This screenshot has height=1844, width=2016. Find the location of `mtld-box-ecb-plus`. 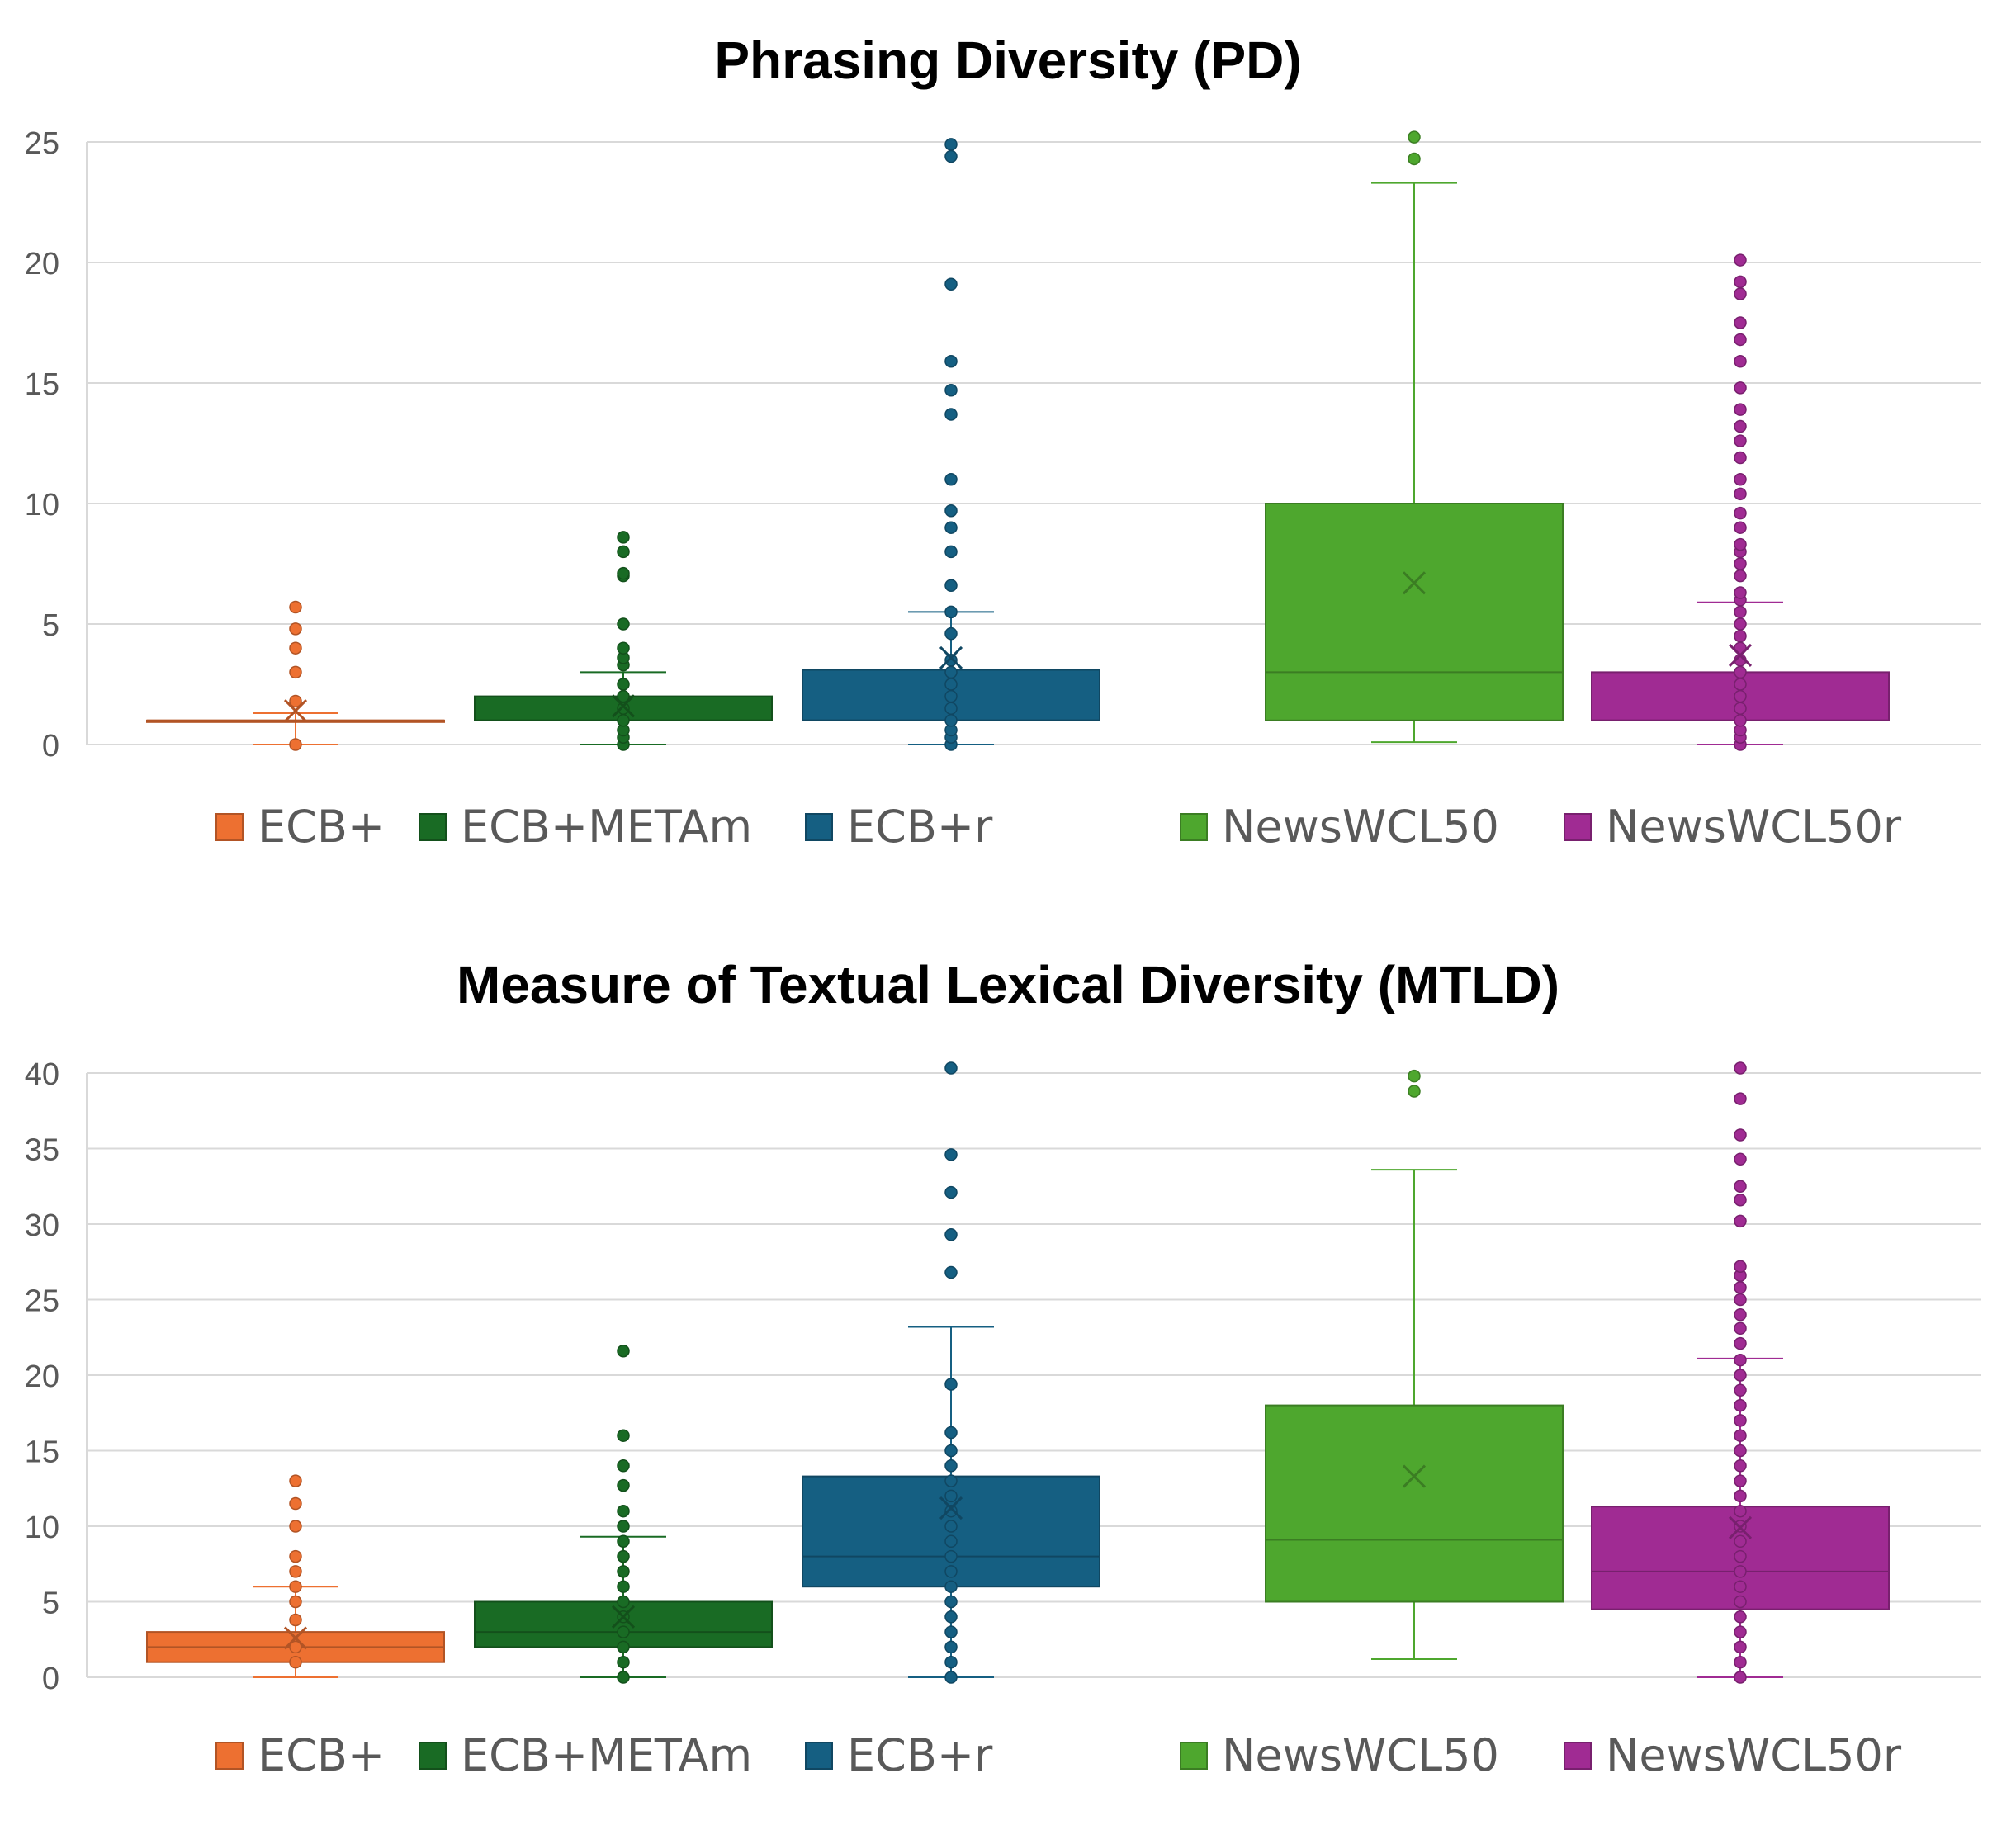

mtld-box-ecb-plus is located at coordinates (295, 1576).